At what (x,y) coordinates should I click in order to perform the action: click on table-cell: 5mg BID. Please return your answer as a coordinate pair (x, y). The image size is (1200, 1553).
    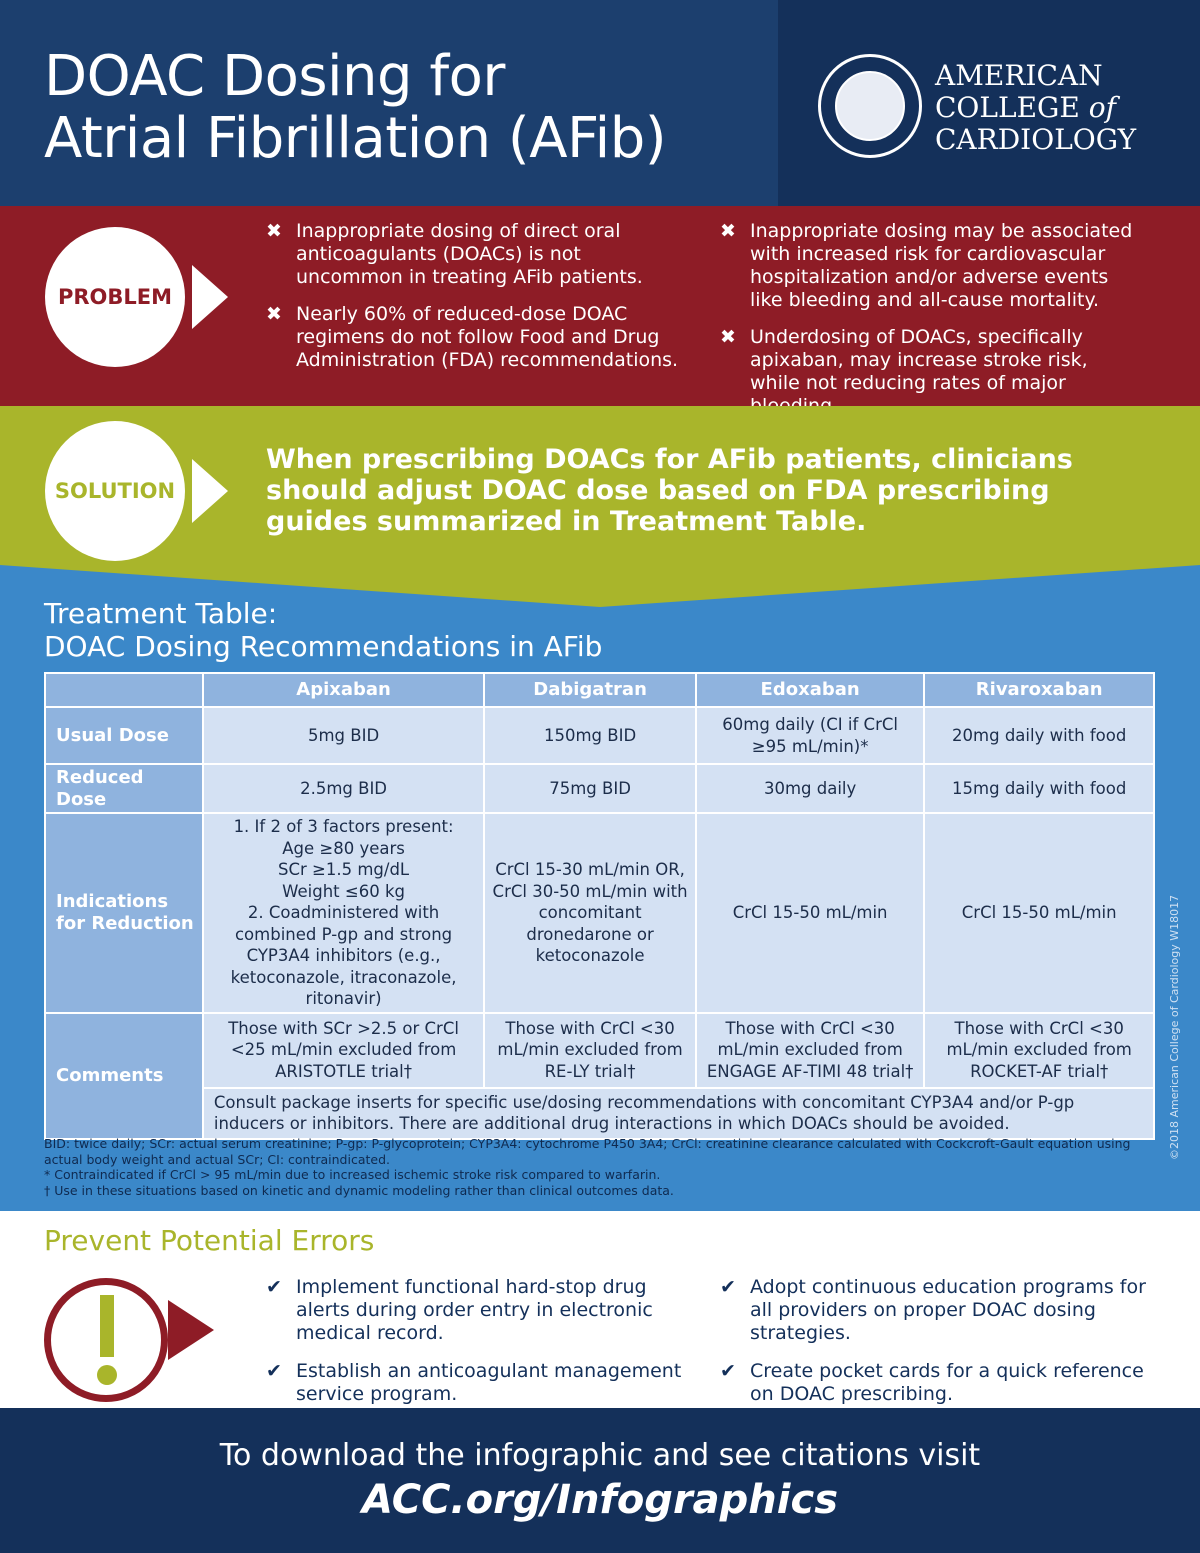
    Looking at the image, I should click on (343, 735).